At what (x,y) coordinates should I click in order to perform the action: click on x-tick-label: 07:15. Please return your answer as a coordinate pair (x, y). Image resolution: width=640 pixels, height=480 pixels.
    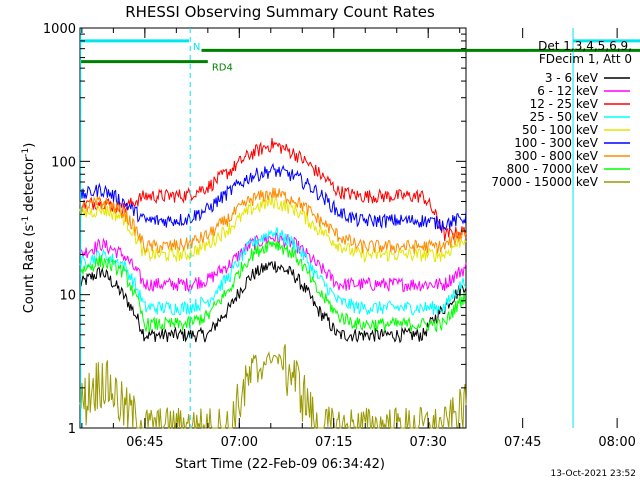
    Looking at the image, I should click on (333, 442).